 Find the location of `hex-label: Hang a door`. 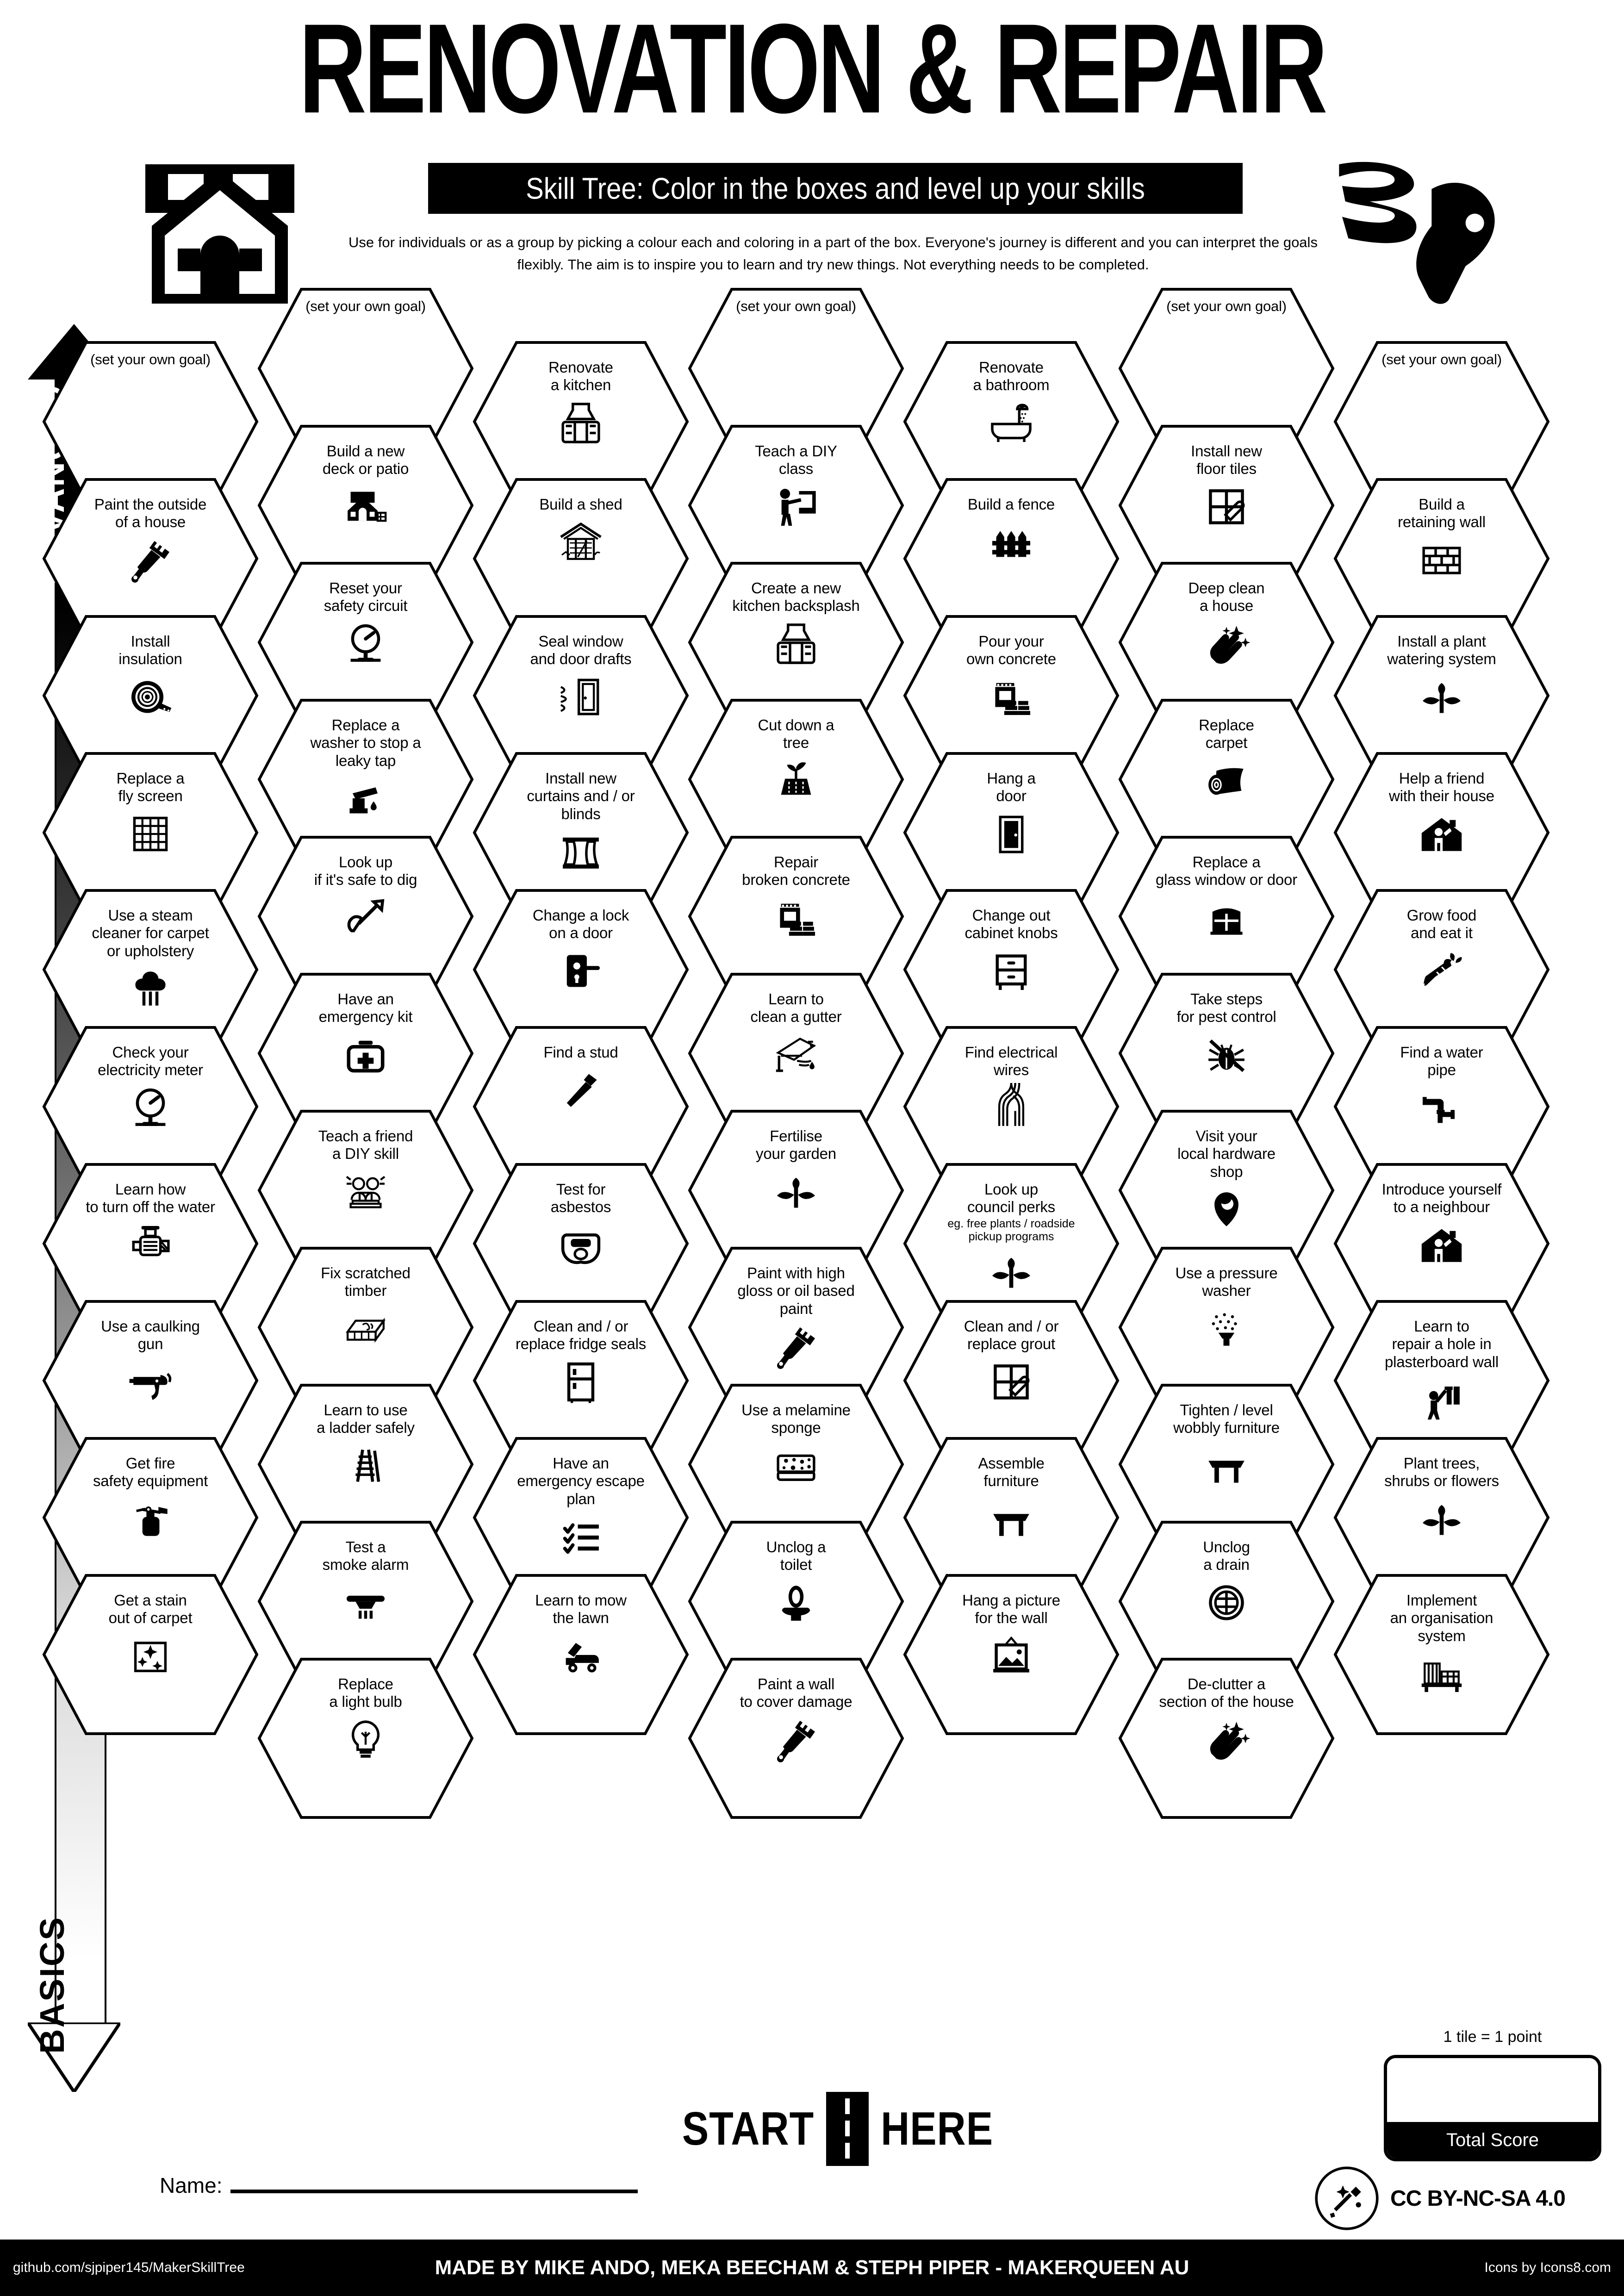

hex-label: Hang a door is located at coordinates (1011, 787).